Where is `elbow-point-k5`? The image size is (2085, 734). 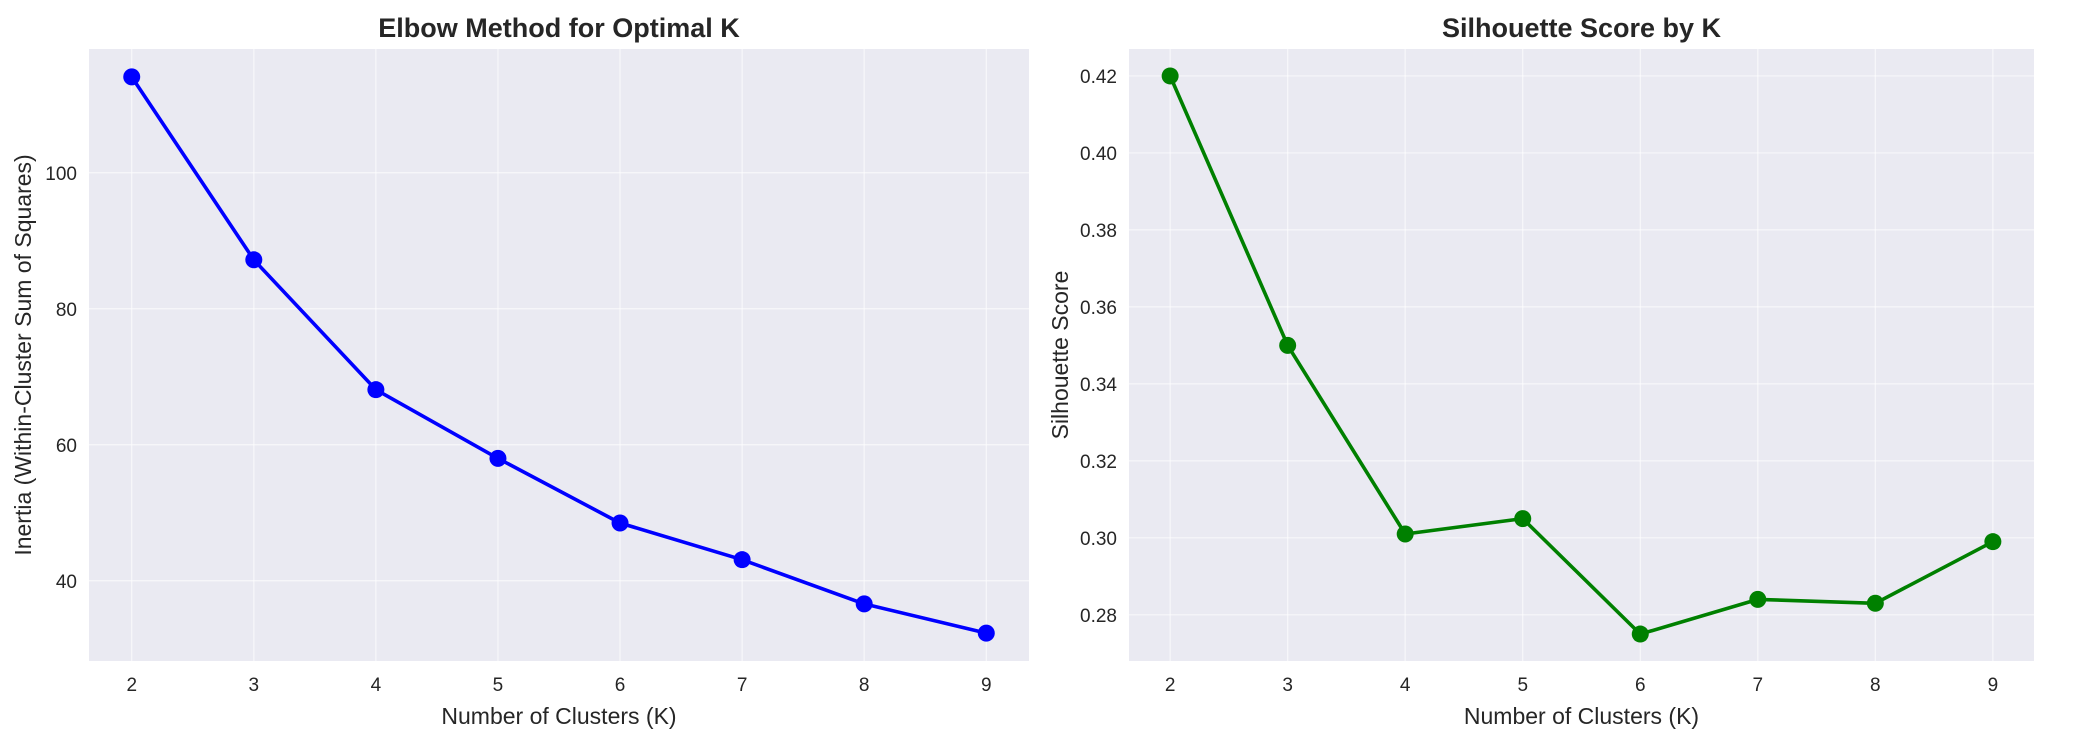
elbow-point-k5 is located at coordinates (498, 458).